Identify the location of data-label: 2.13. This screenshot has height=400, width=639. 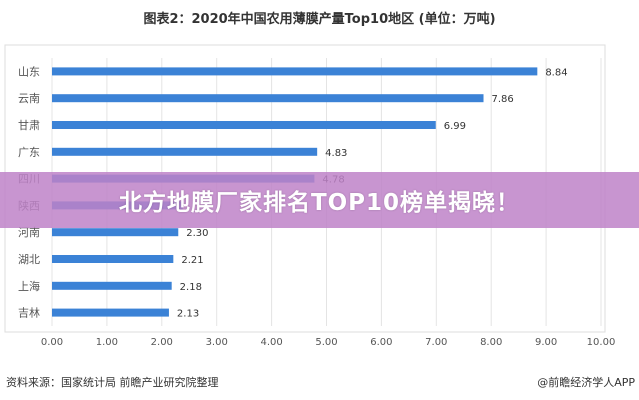
(188, 314).